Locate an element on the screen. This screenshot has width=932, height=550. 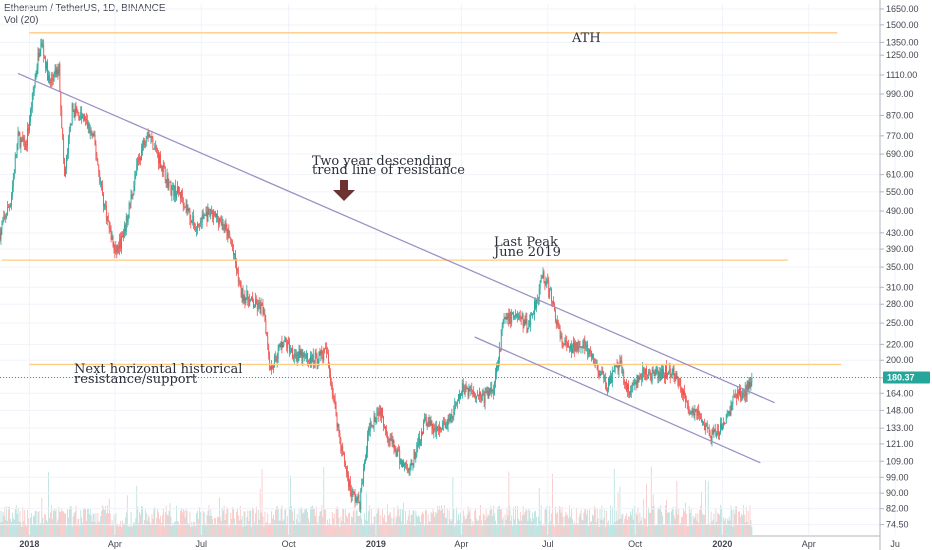
price-tick-label: 1110.00 is located at coordinates (901, 75).